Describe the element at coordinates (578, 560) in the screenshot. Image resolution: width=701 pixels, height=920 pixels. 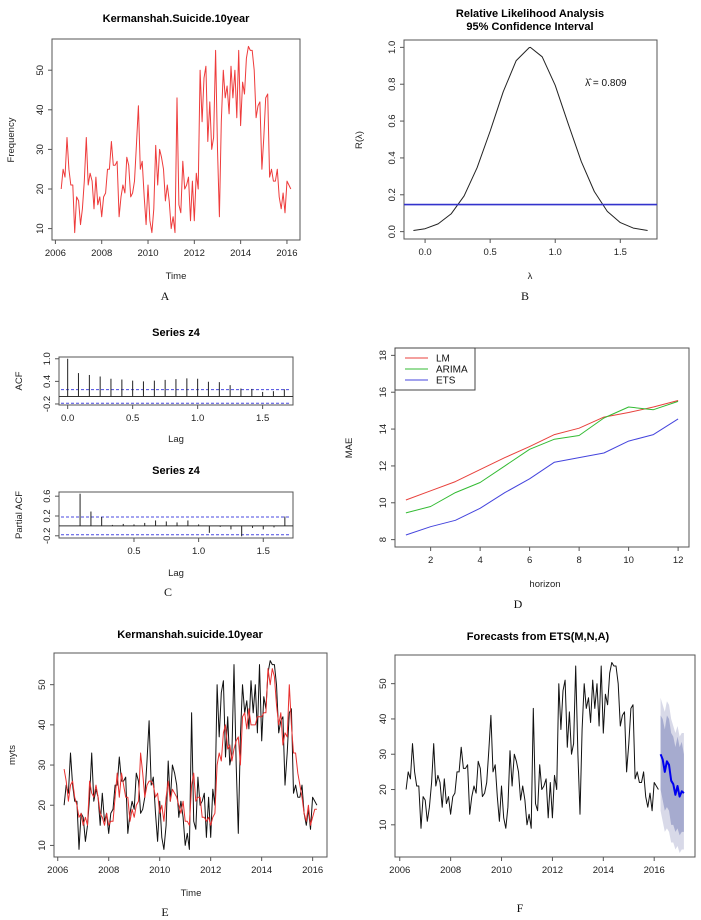
I see `x-tick-label: 8` at that location.